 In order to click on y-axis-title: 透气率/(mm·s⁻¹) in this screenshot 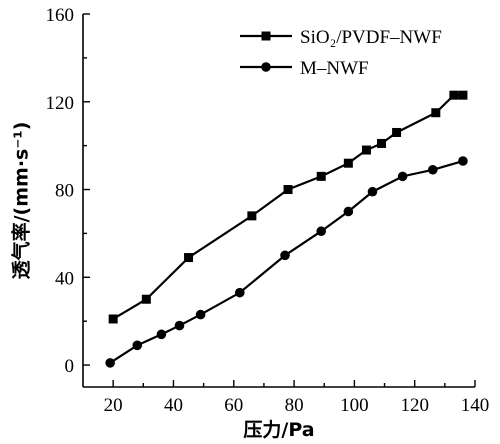, I will do `click(21, 201)`.